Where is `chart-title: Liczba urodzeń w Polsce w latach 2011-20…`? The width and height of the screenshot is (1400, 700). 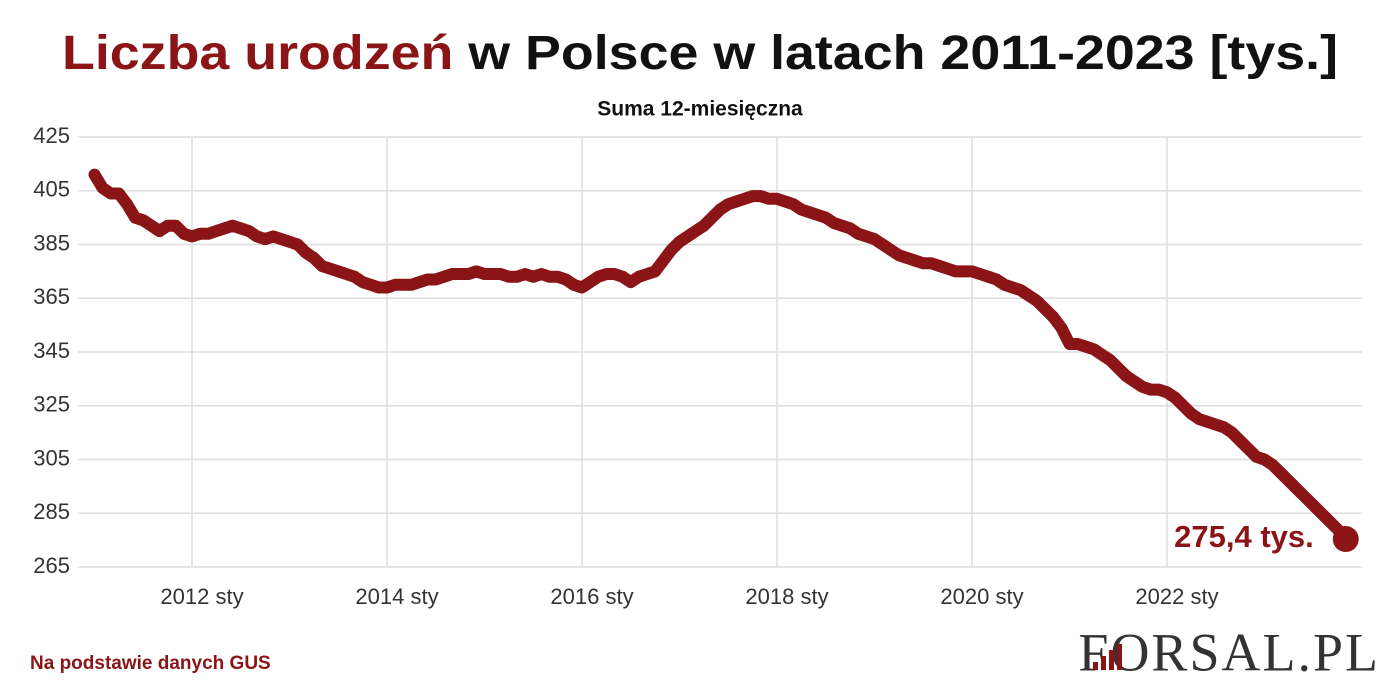 chart-title: Liczba urodzeń w Polsce w latach 2011-20… is located at coordinates (700, 53).